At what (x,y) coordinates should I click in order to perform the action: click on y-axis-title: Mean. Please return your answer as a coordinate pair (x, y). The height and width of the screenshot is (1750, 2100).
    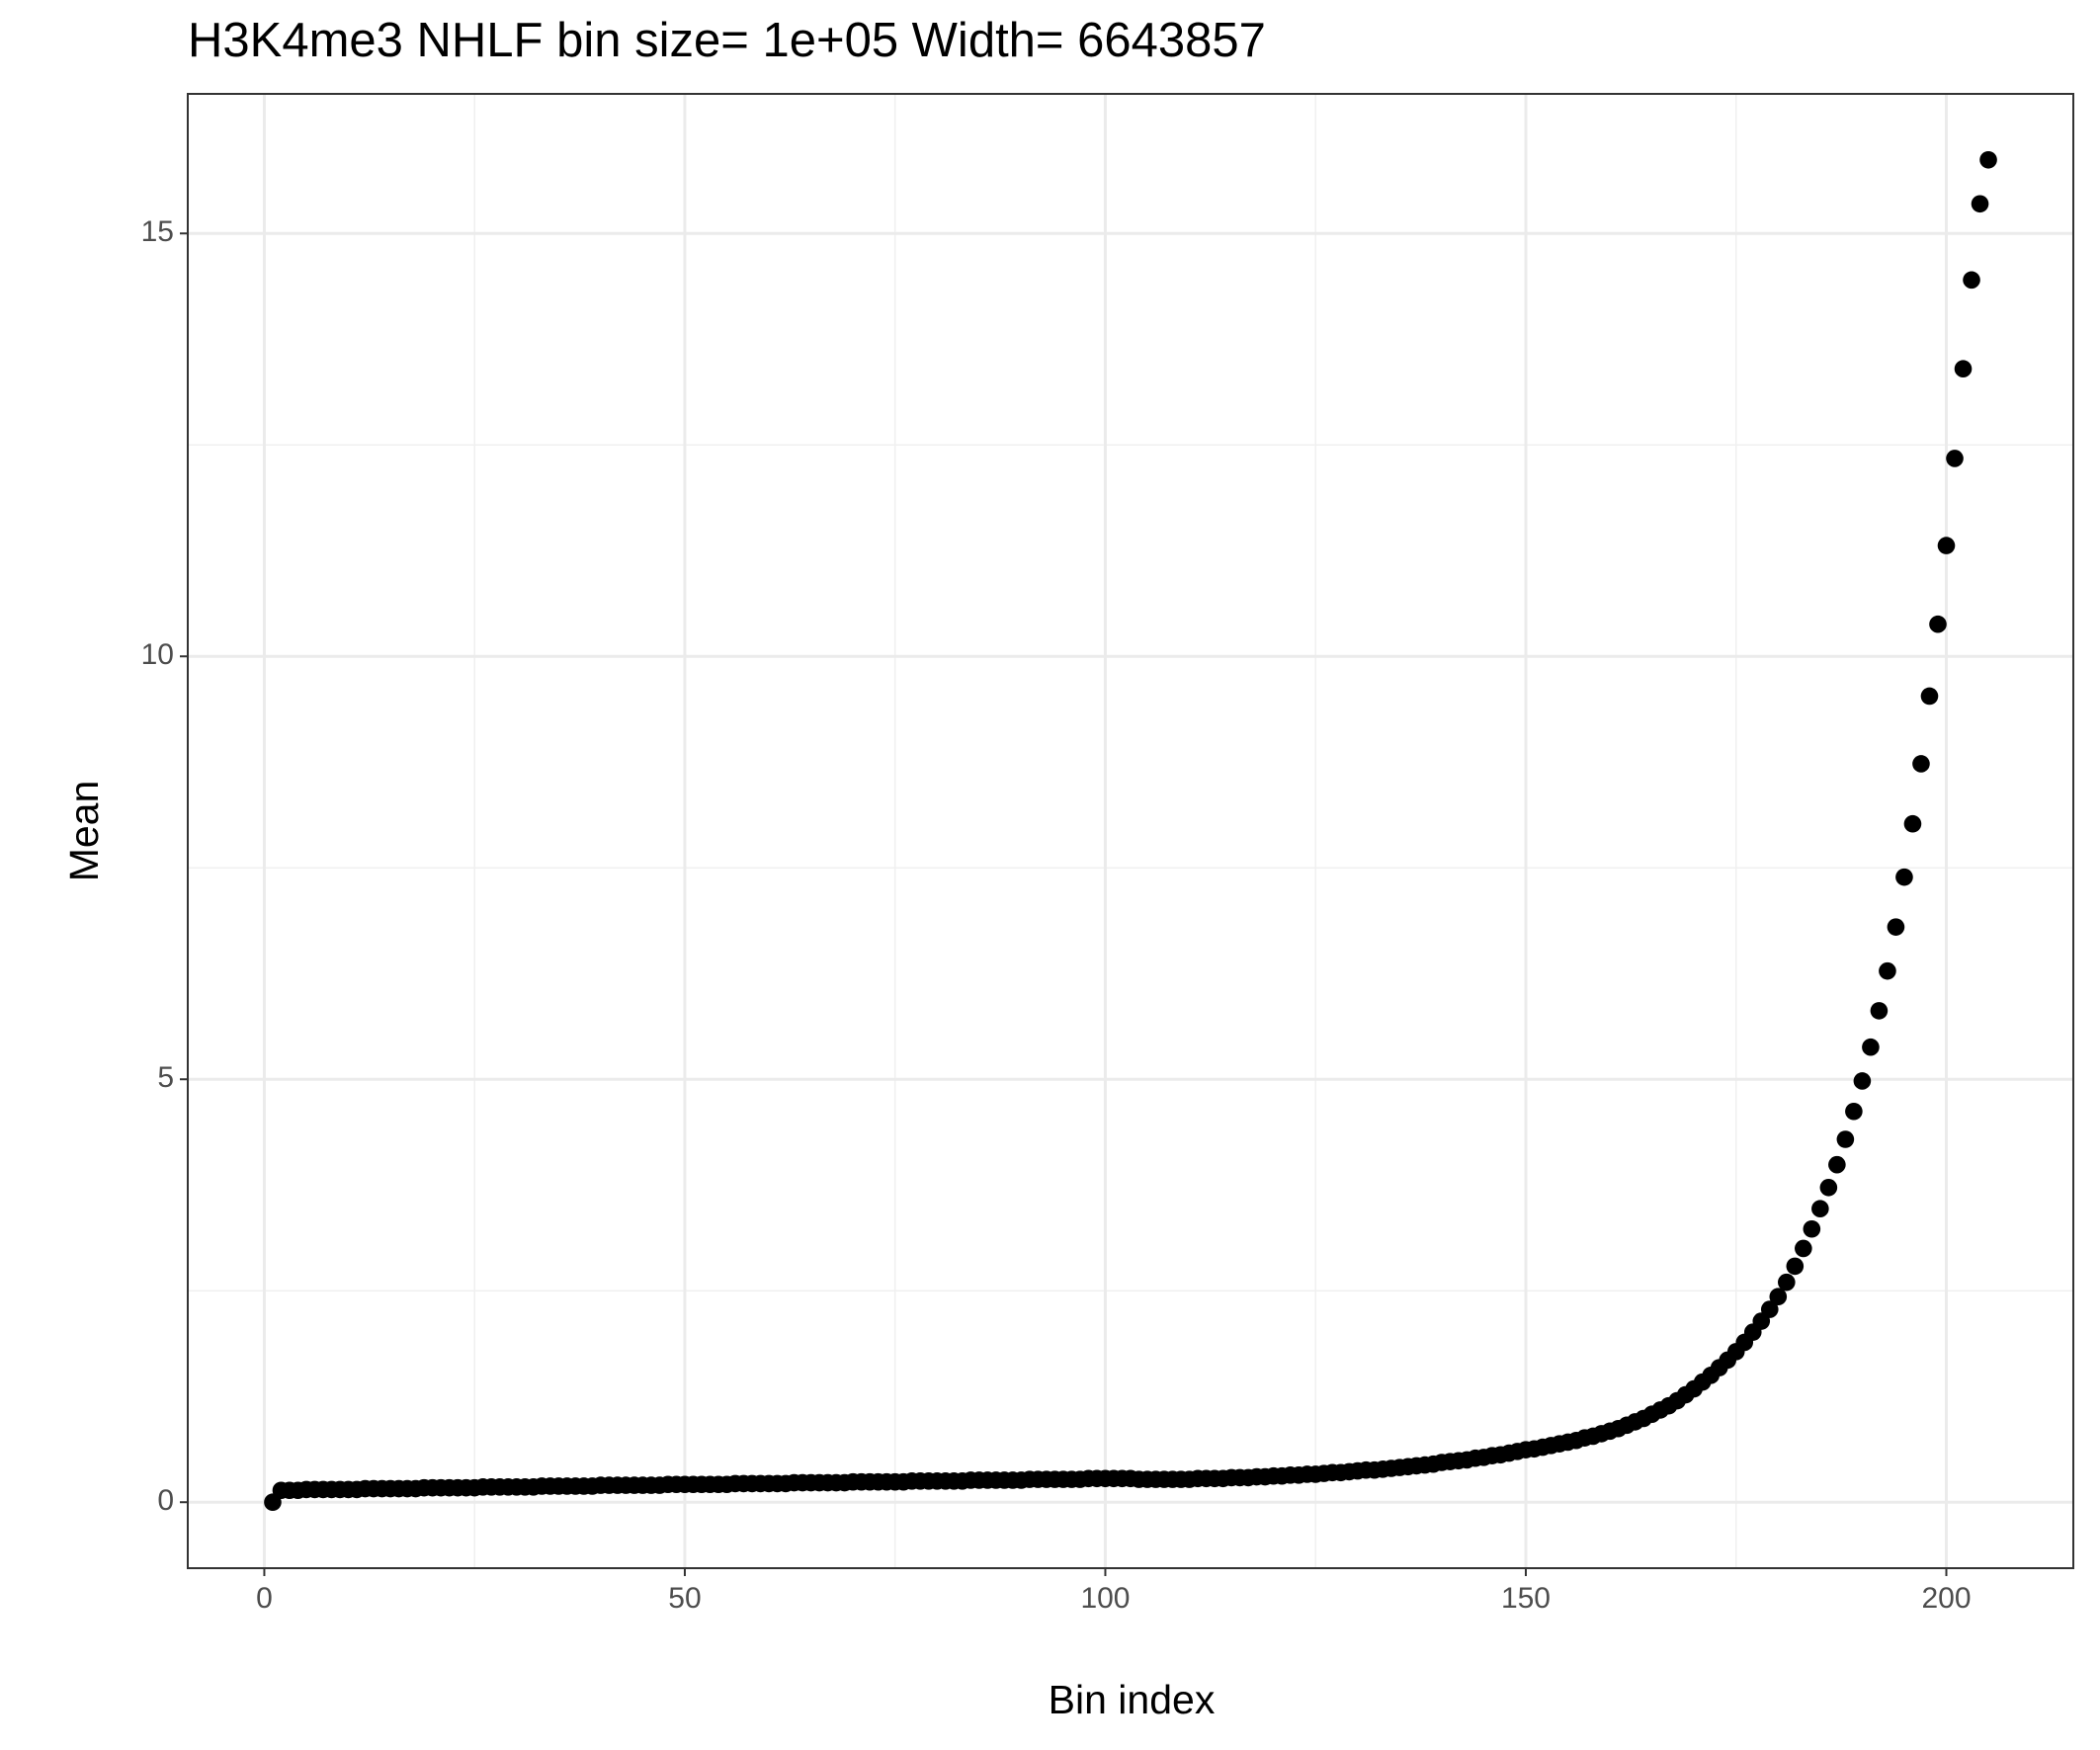
    Looking at the image, I should click on (84, 831).